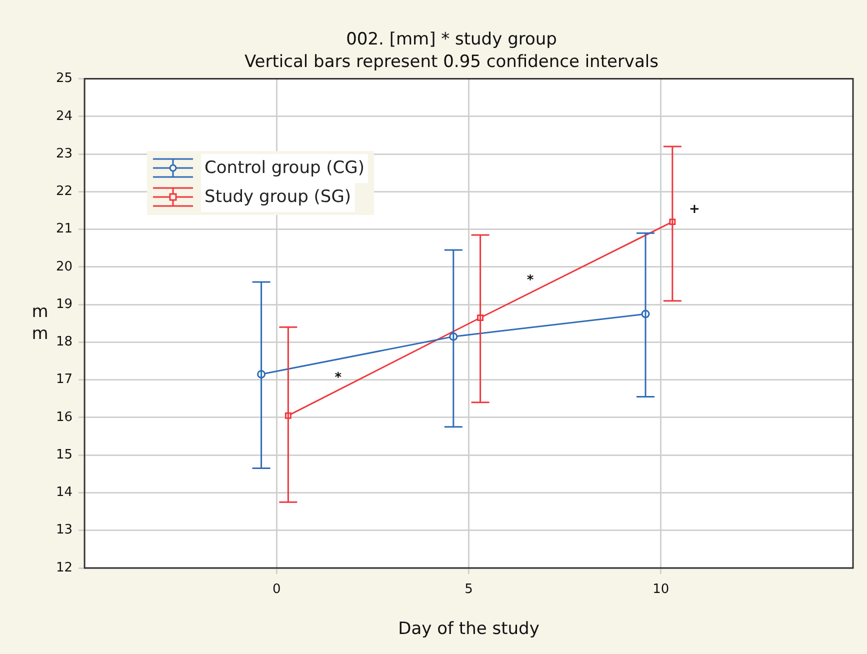 Image resolution: width=867 pixels, height=654 pixels. I want to click on y-tick-label: 16, so click(64, 417).